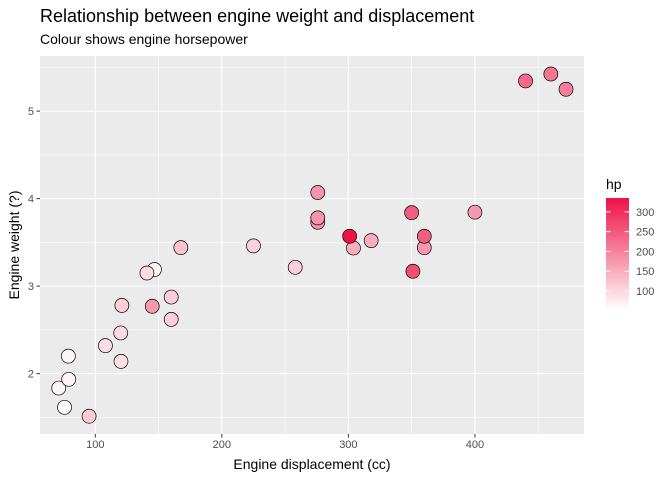 The height and width of the screenshot is (480, 672). I want to click on y-tick-label: 2, so click(31, 375).